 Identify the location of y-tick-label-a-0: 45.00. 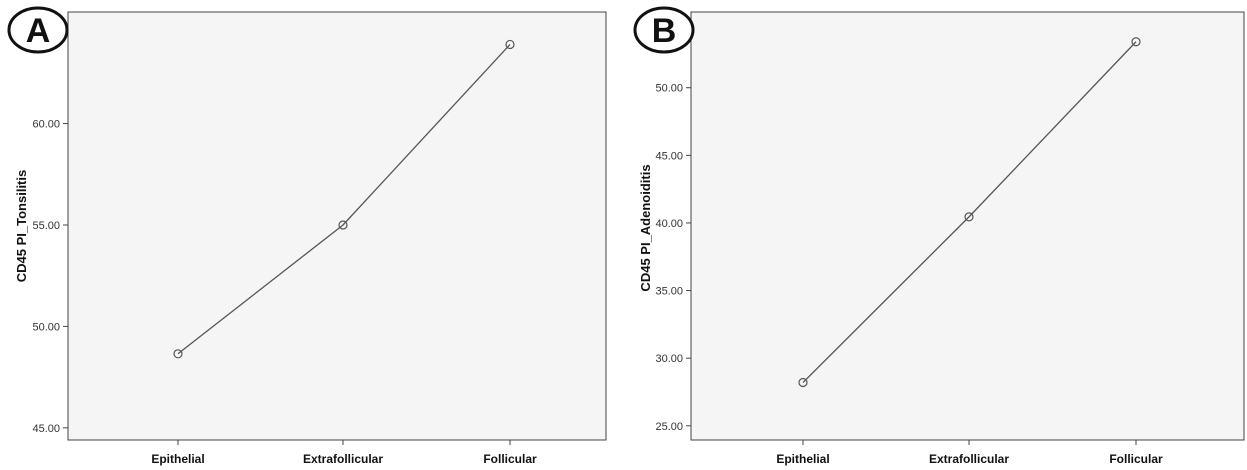
(46, 429).